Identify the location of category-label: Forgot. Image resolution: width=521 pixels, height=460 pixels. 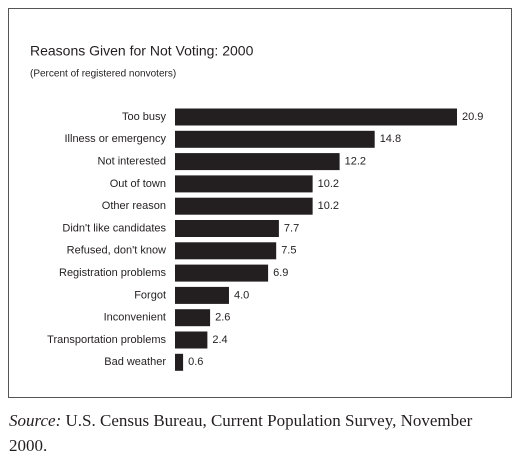
(150, 295).